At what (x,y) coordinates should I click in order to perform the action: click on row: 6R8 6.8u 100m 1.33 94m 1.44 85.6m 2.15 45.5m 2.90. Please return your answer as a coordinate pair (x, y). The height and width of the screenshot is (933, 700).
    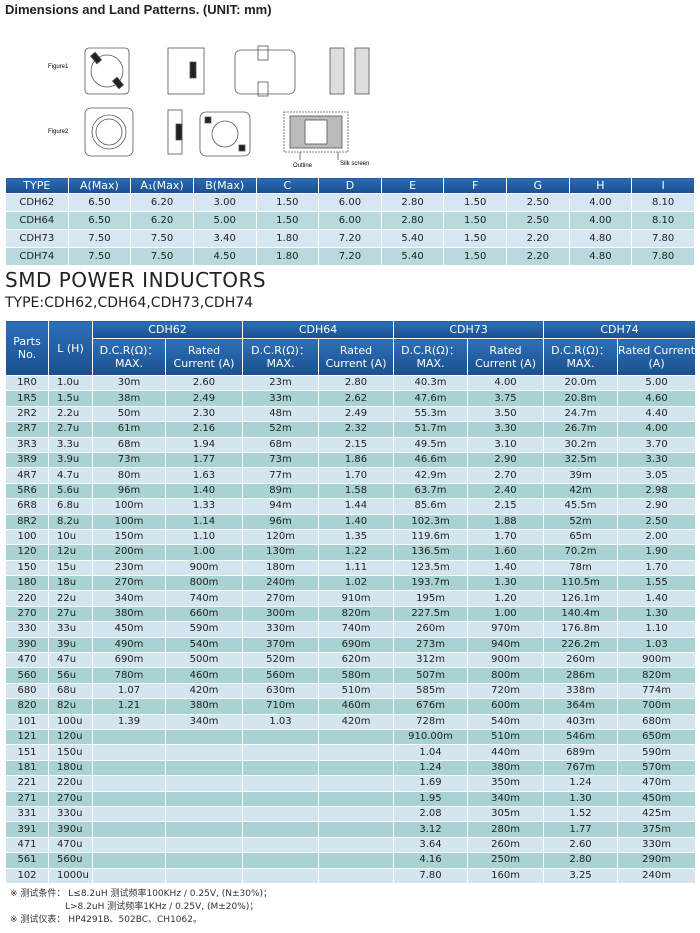
    Looking at the image, I should click on (351, 506).